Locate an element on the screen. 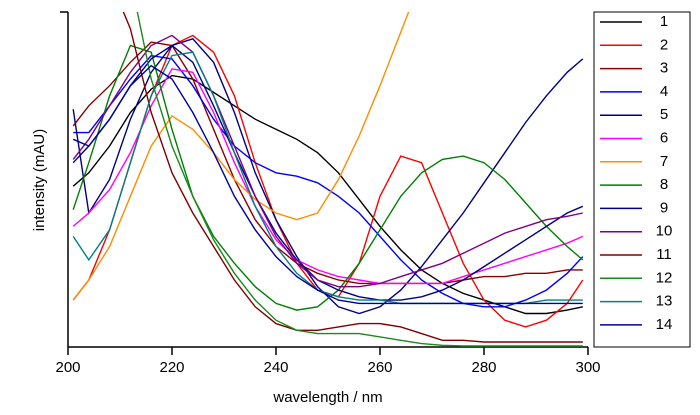 Image resolution: width=700 pixels, height=415 pixels. legend-label: 14 is located at coordinates (664, 324).